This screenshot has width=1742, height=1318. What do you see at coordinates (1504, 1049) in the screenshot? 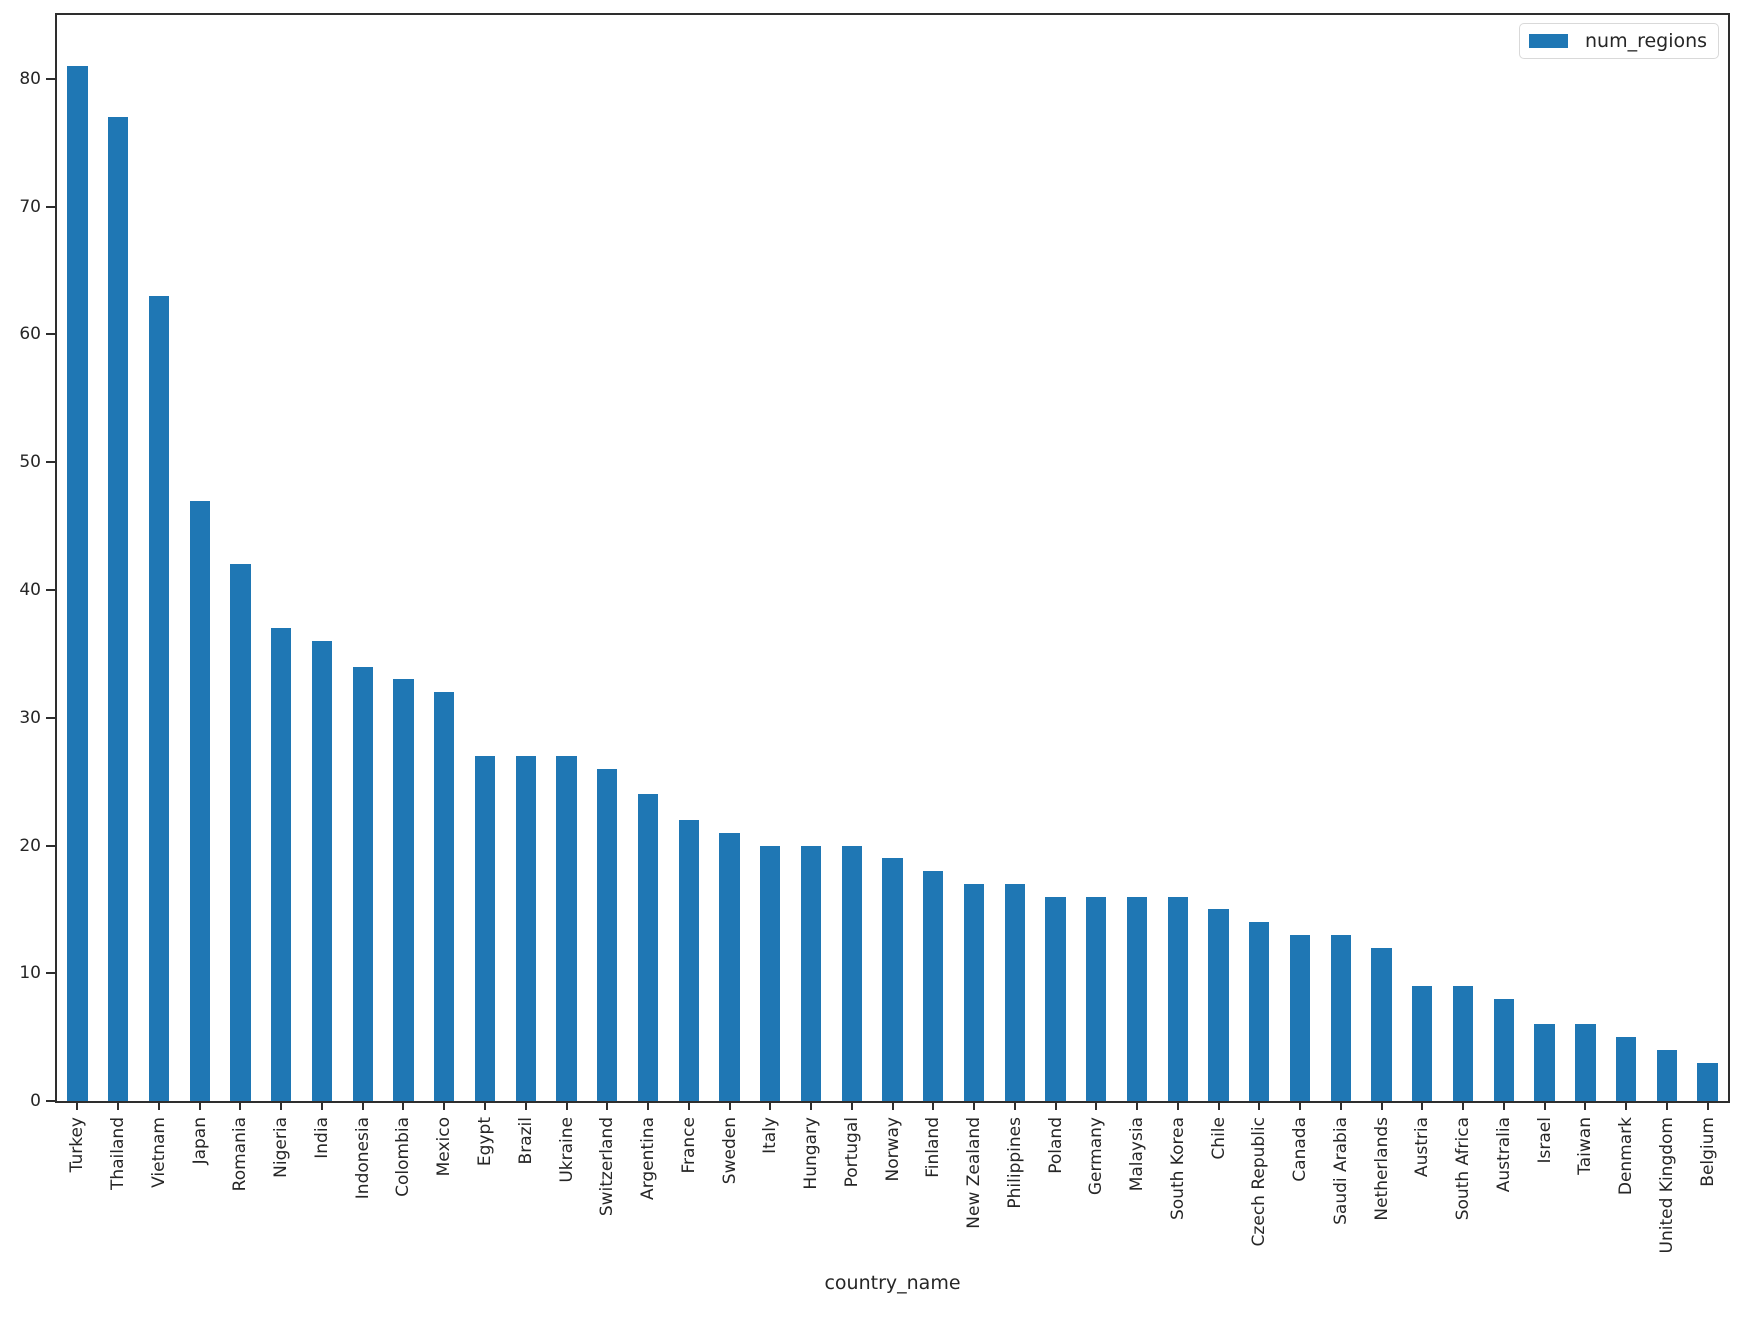
I see `bar-australia` at bounding box center [1504, 1049].